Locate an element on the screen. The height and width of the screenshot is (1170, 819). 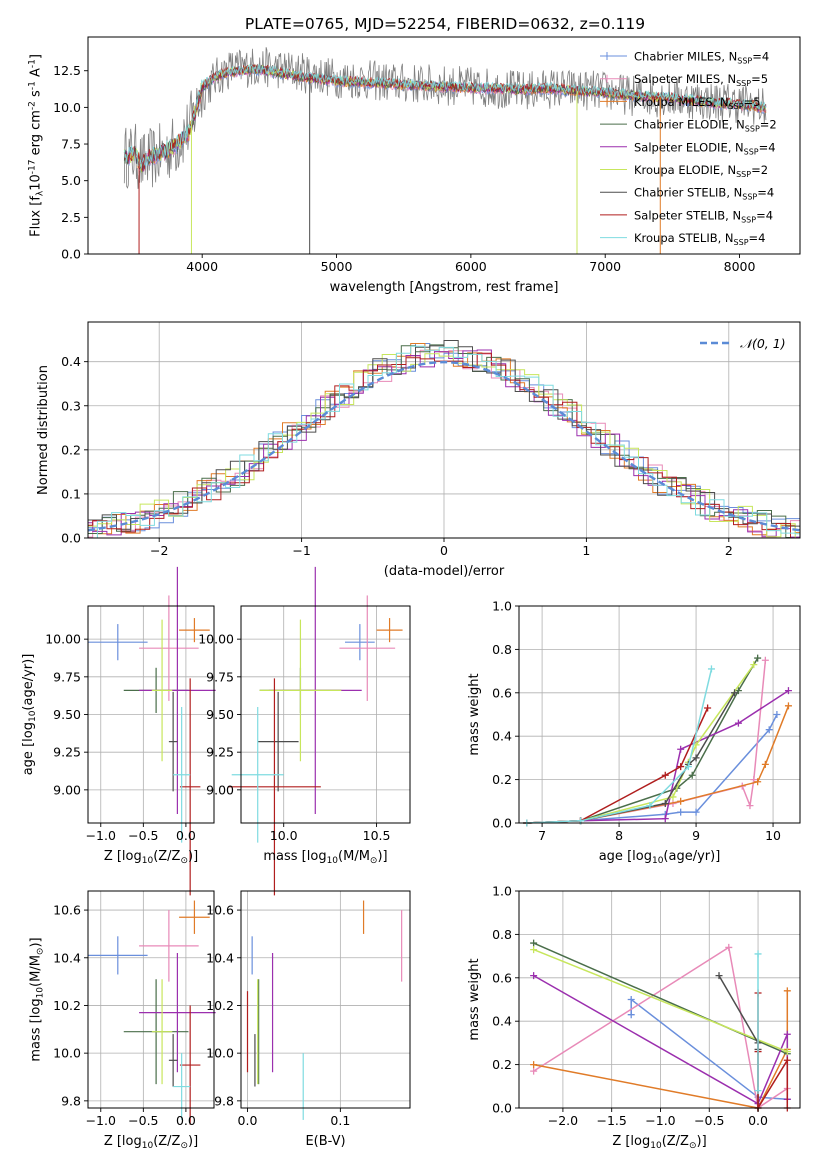
x-tick-label: −1 is located at coordinates (301, 550).